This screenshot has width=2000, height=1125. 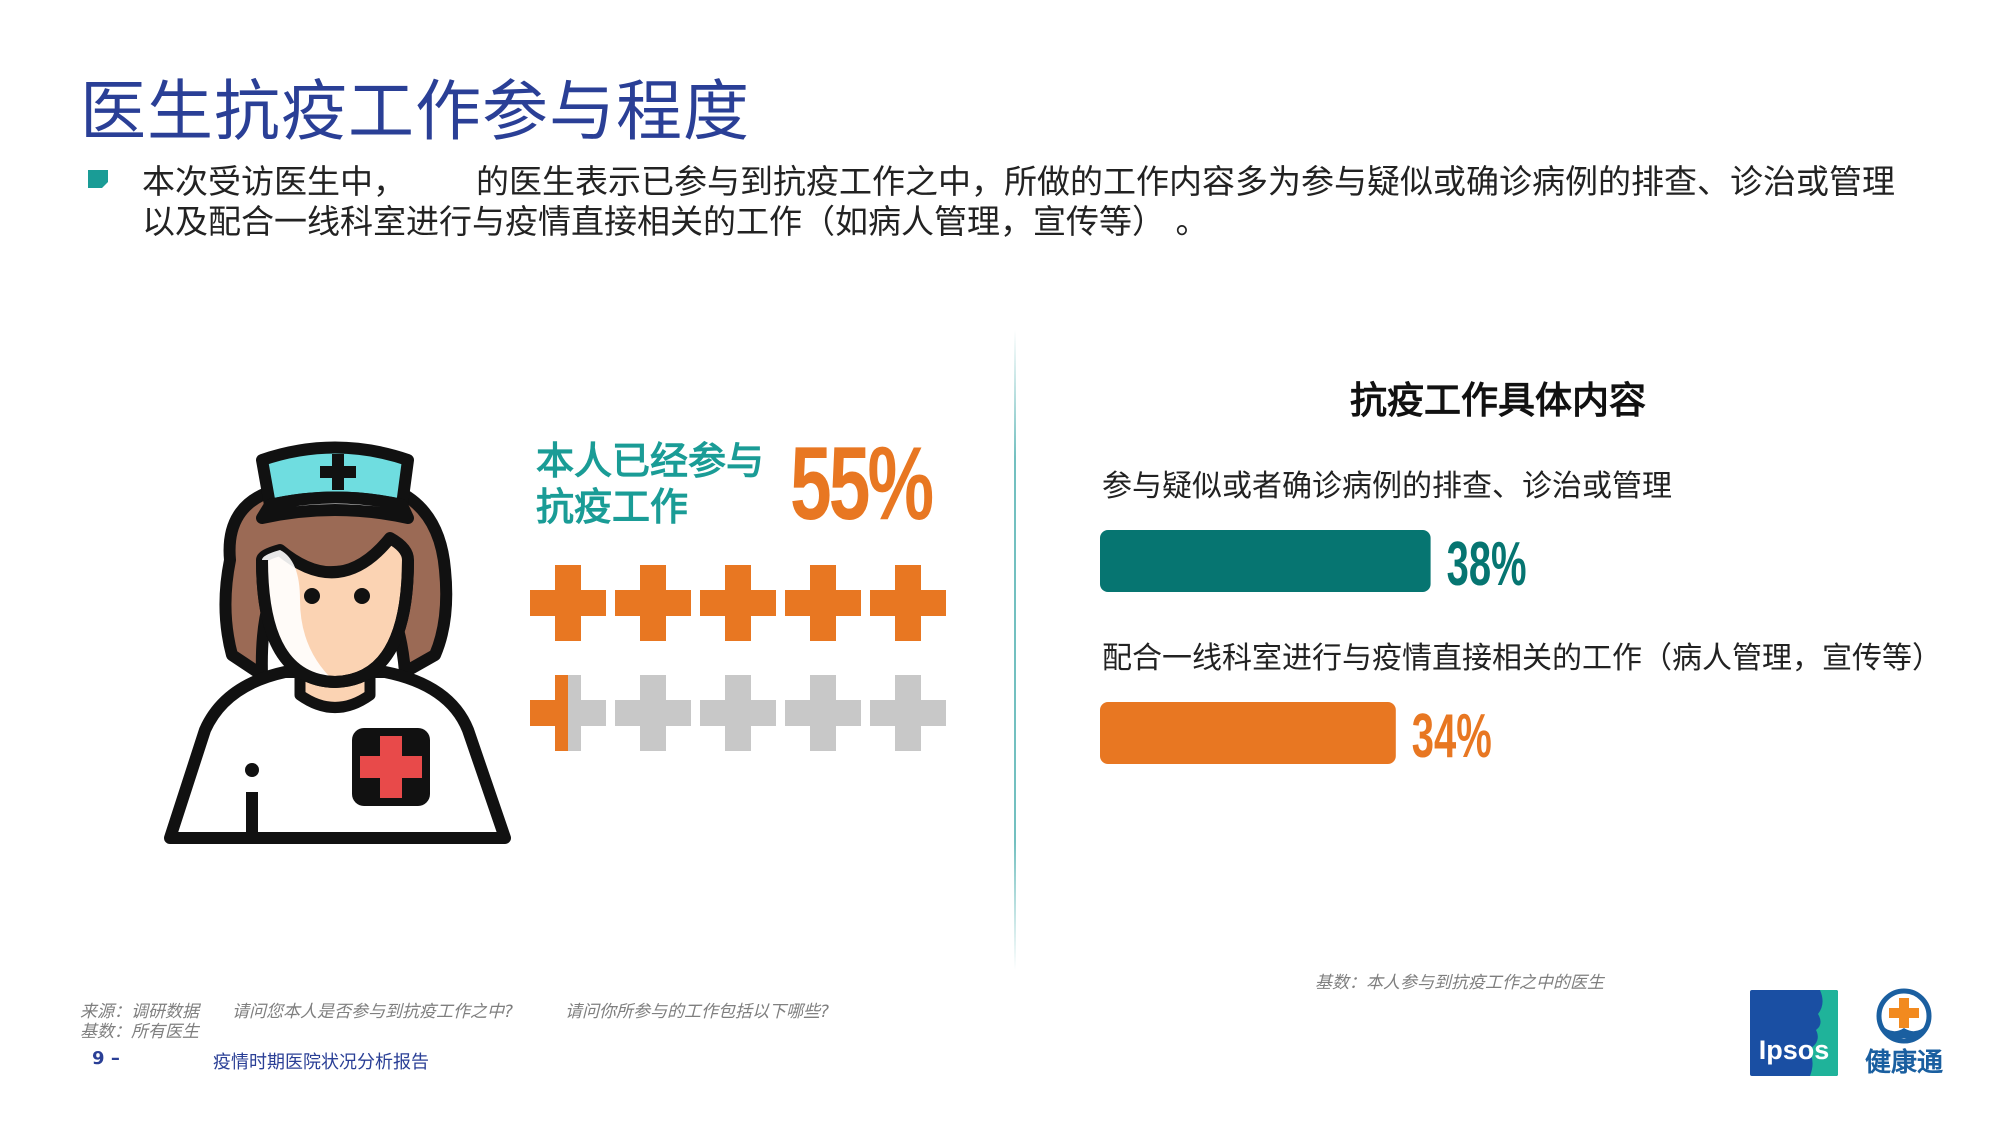 I want to click on question-note-1: 请问您本人是否参与到抗疫工作之中?, so click(x=373, y=1012).